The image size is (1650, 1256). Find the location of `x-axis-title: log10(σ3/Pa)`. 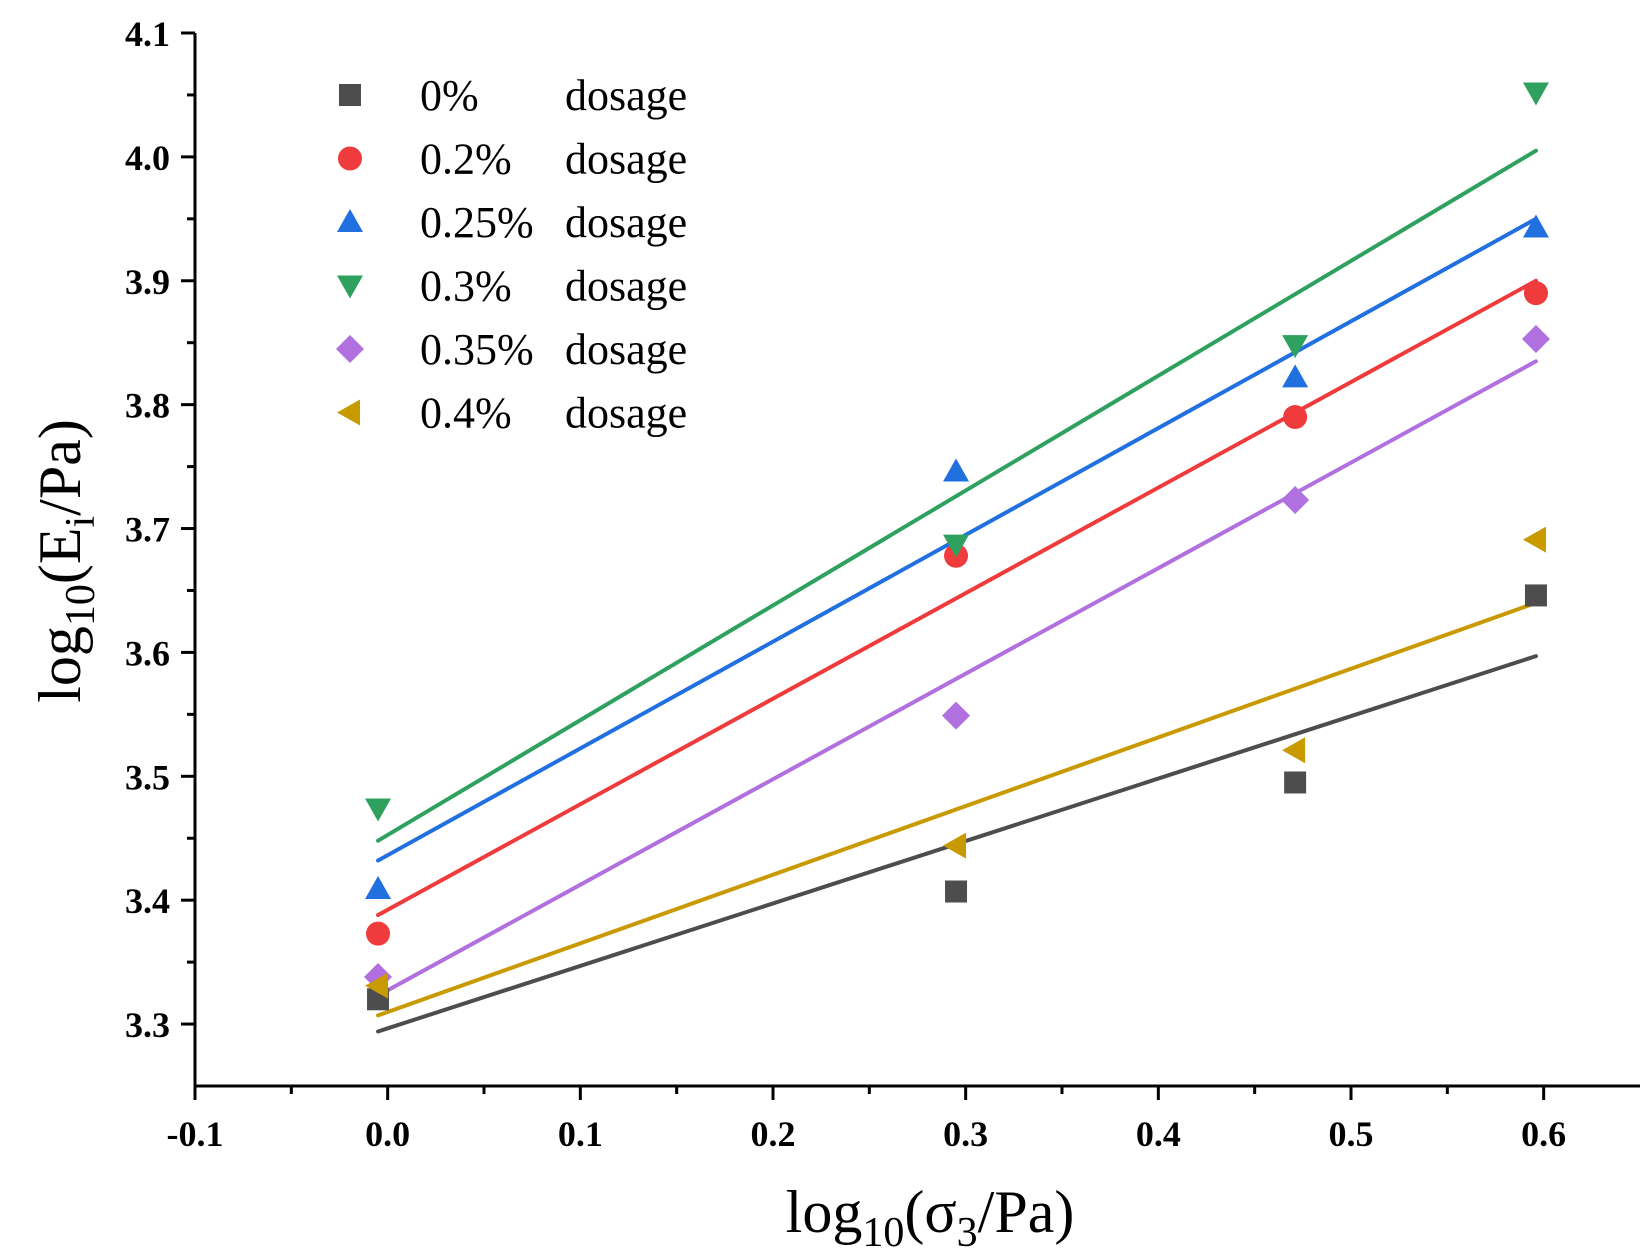

x-axis-title: log10(σ3/Pa) is located at coordinates (930, 1217).